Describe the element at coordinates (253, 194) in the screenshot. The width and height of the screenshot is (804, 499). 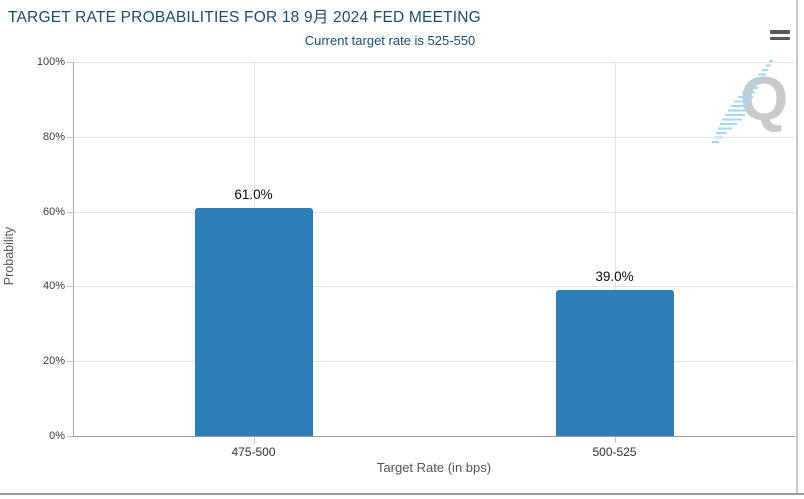
I see `bar-value-label: 61.0%` at that location.